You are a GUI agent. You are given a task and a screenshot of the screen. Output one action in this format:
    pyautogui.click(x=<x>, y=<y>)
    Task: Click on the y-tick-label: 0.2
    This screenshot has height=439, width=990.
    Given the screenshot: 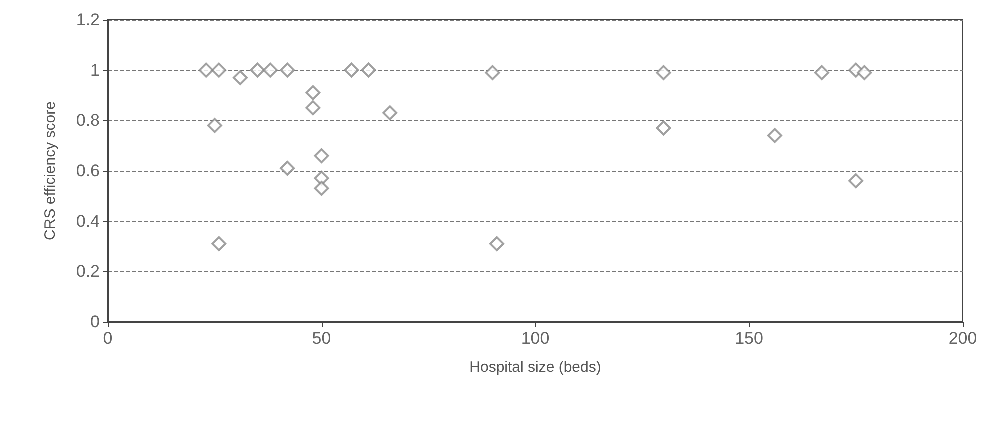 What is the action you would take?
    pyautogui.click(x=88, y=272)
    